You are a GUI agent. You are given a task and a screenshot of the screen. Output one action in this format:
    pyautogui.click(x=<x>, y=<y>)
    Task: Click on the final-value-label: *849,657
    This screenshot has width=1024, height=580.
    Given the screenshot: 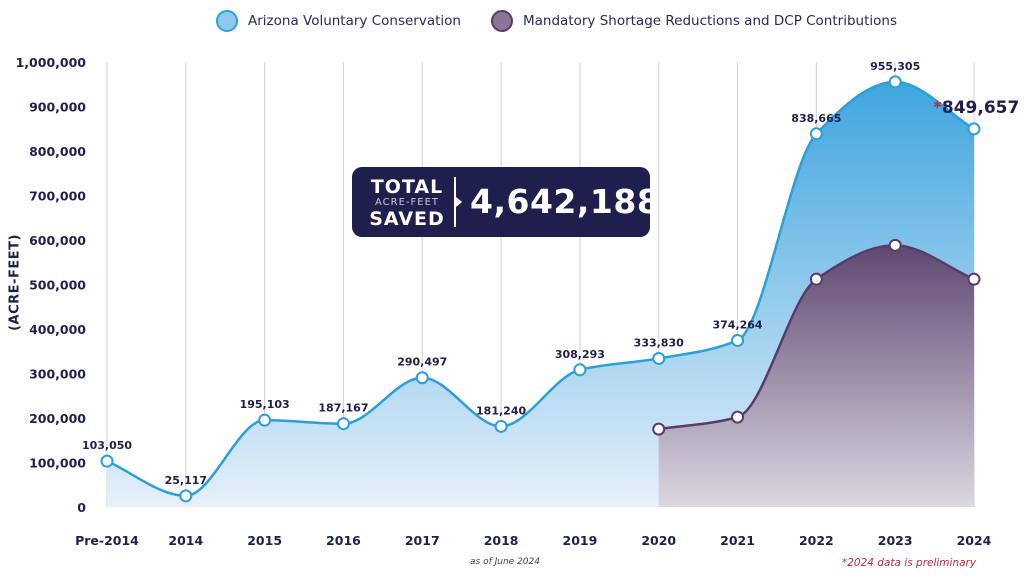 What is the action you would take?
    pyautogui.click(x=976, y=108)
    